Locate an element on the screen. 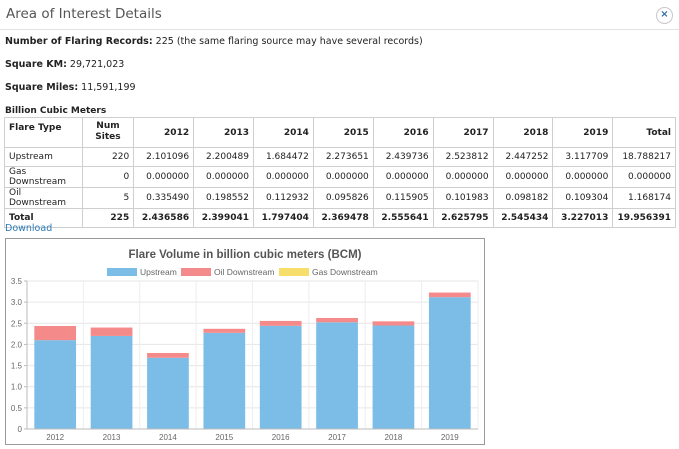  close-icon: × is located at coordinates (664, 15).